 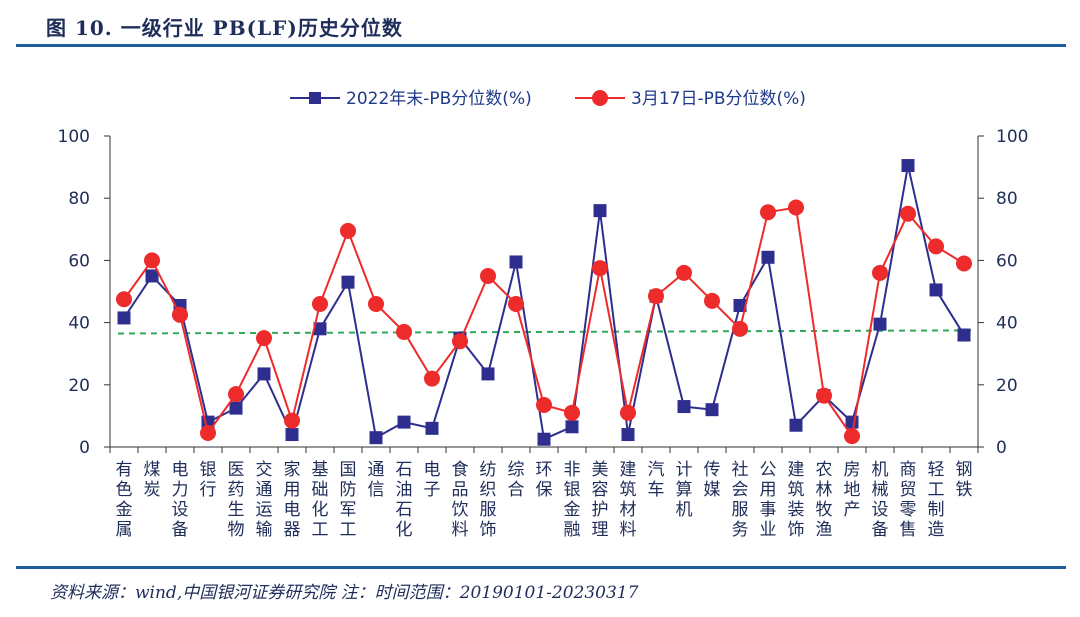 What do you see at coordinates (79, 199) in the screenshot?
I see `y-tick-label-left: 80` at bounding box center [79, 199].